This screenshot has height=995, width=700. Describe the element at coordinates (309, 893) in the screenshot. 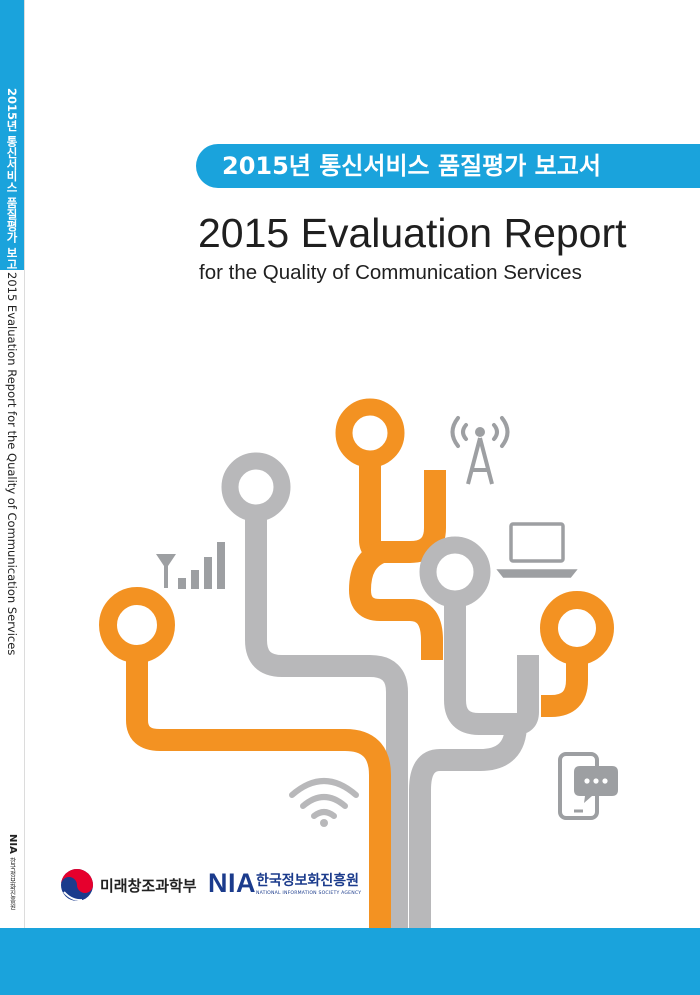

I see `nia-name-english: NATIONAL INFORMATION SOCIETY AGENCY` at that location.